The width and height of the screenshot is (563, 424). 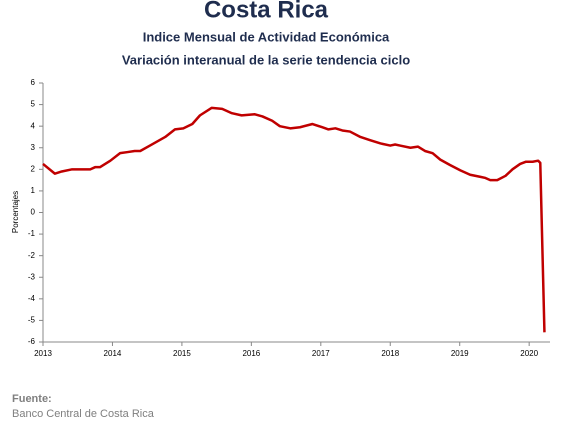 What do you see at coordinates (32, 233) in the screenshot?
I see `y-tick-label: -1` at bounding box center [32, 233].